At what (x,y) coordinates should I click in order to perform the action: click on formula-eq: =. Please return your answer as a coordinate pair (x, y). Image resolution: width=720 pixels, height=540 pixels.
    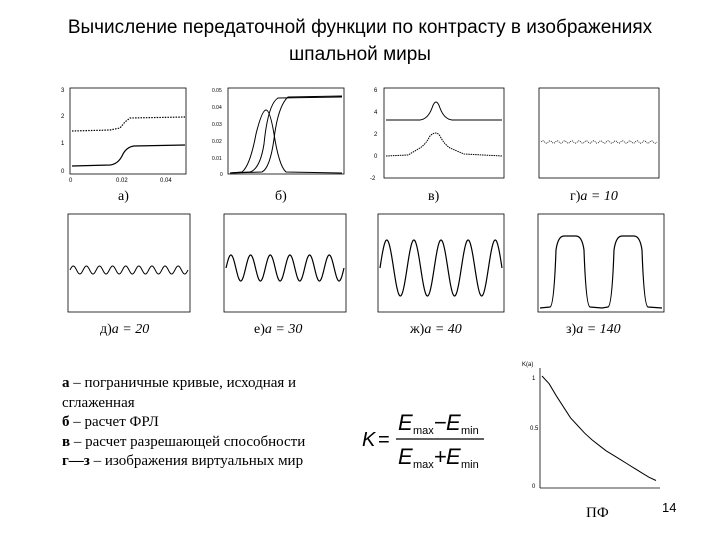
    Looking at the image, I should click on (384, 440).